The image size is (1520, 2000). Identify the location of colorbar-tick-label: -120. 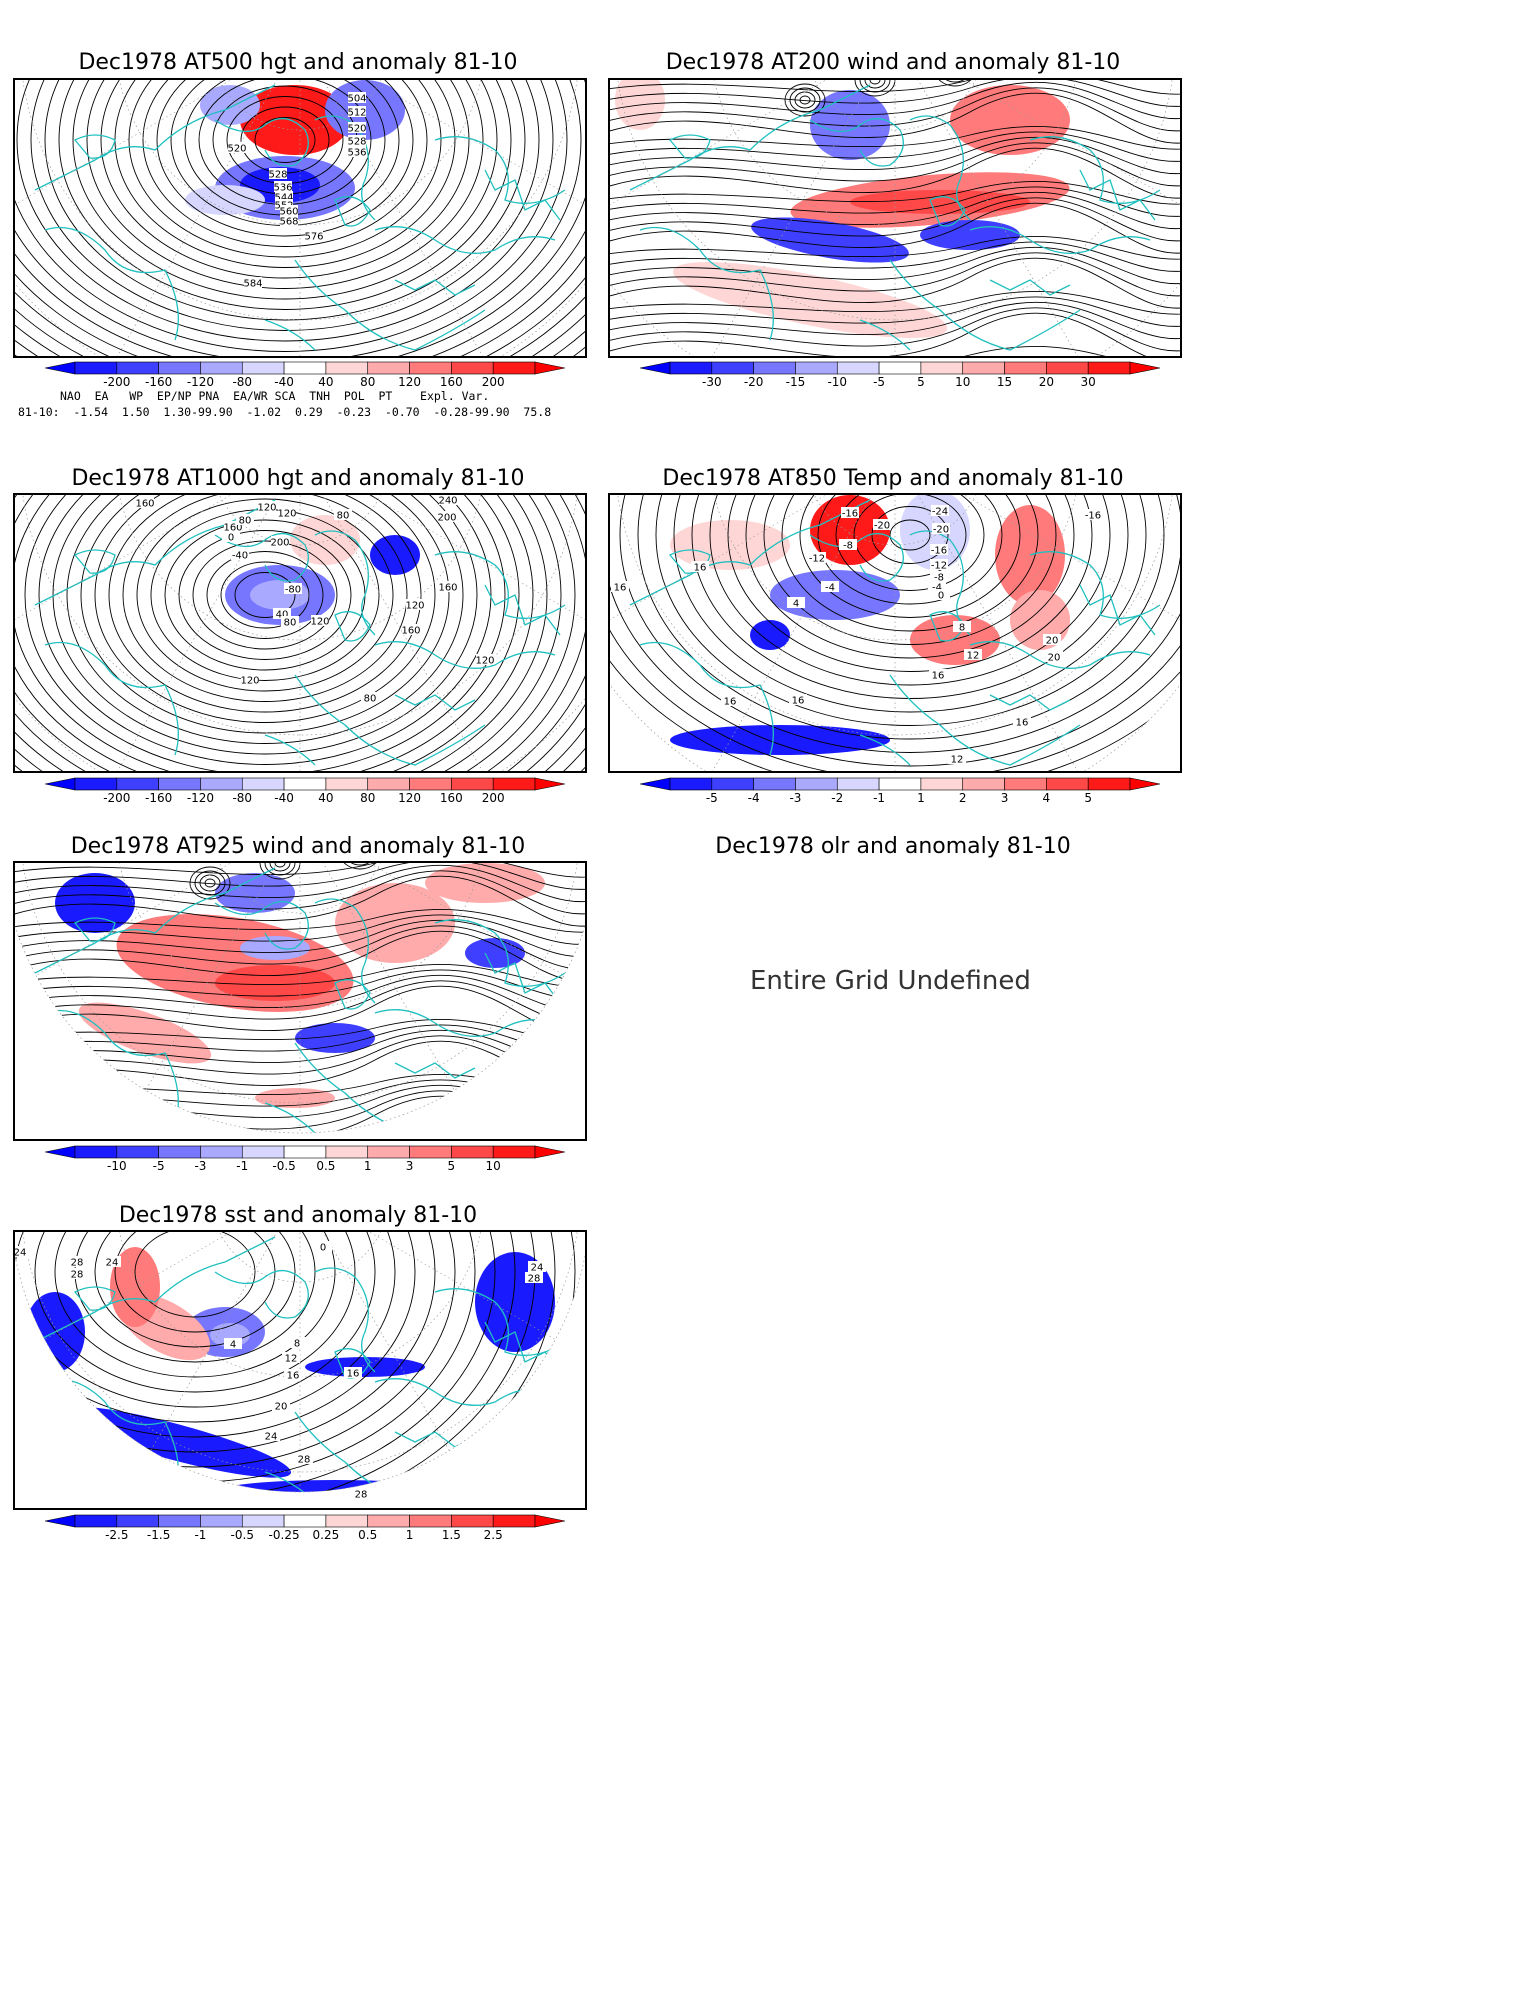
(200, 798).